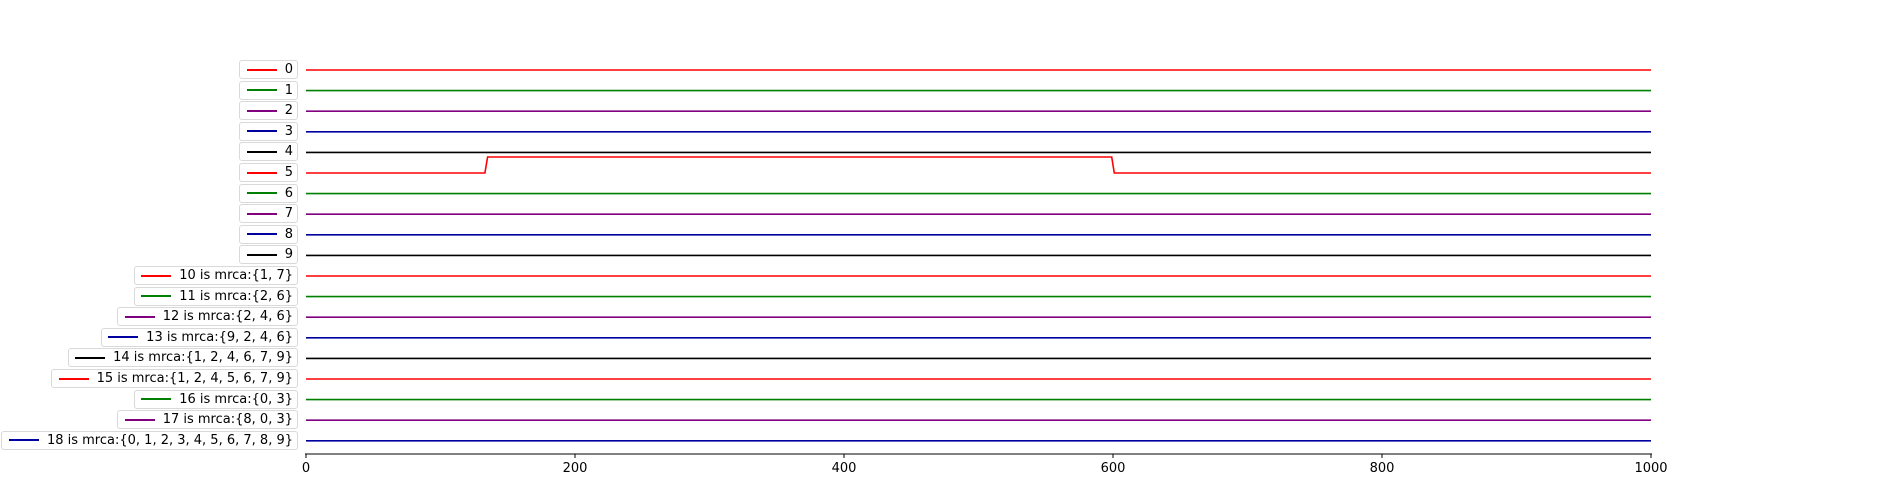  I want to click on legend-entry-1: 1, so click(268, 90).